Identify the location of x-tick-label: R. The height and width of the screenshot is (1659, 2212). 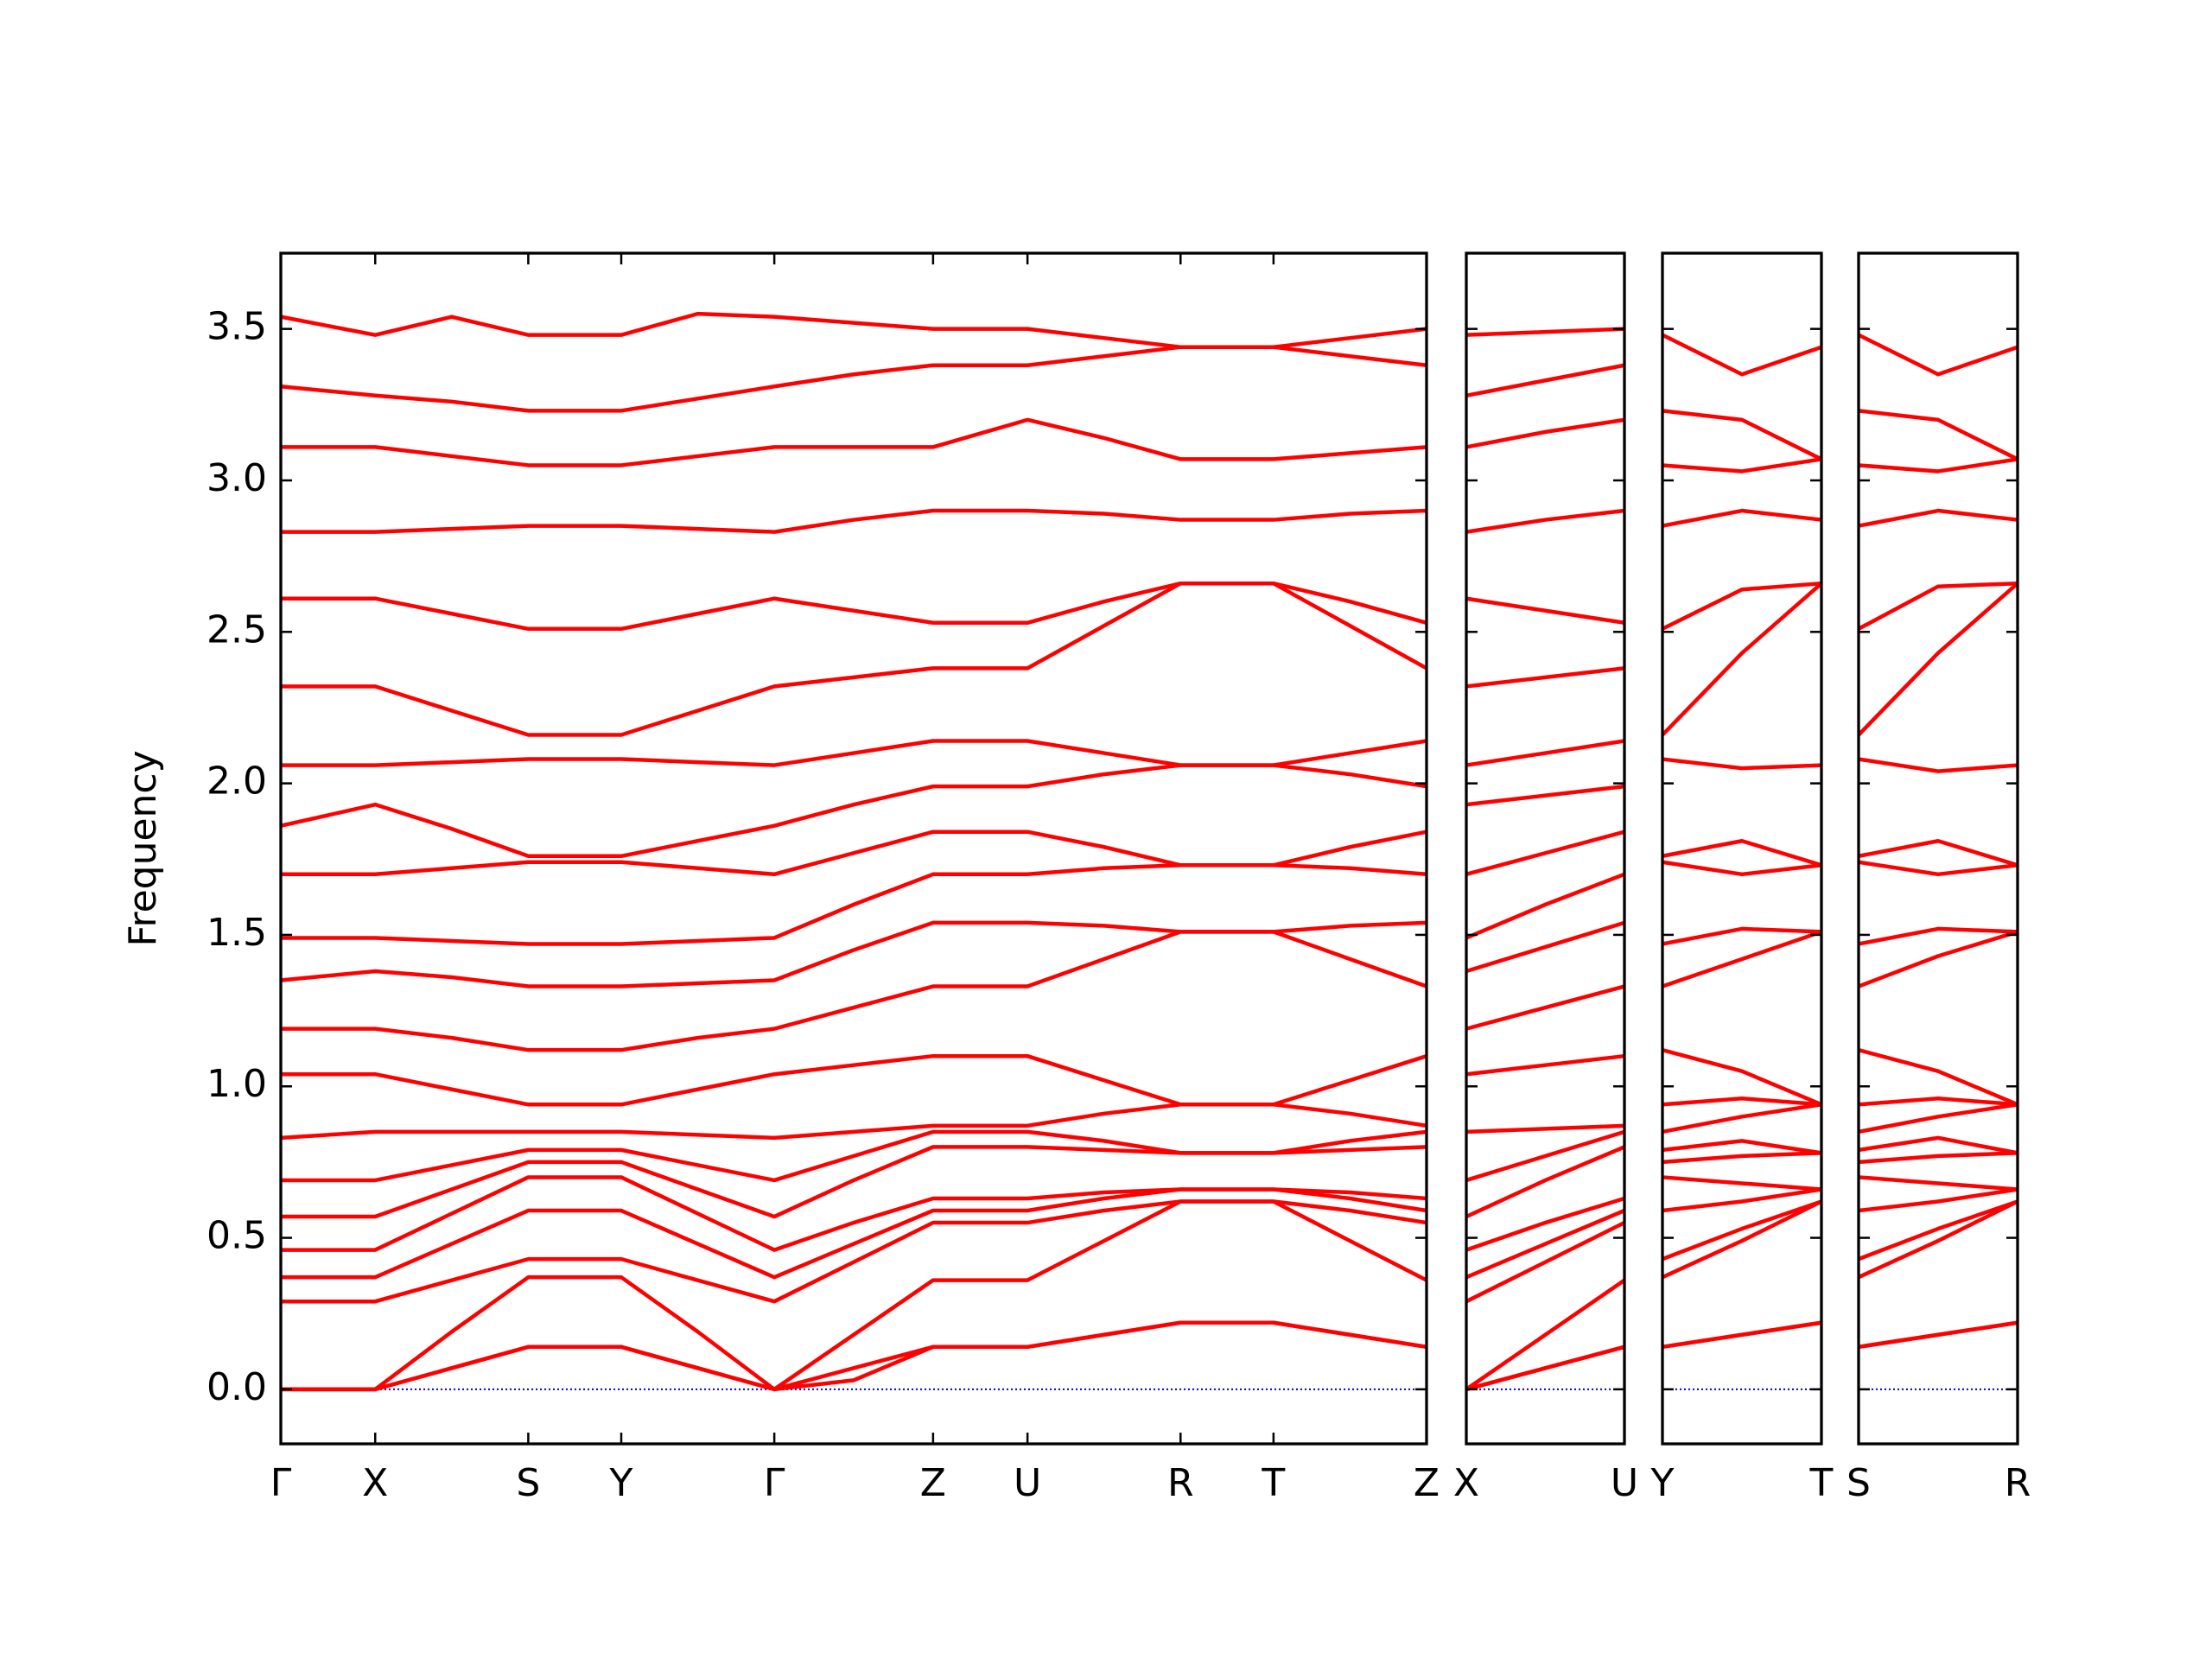
(1180, 1483).